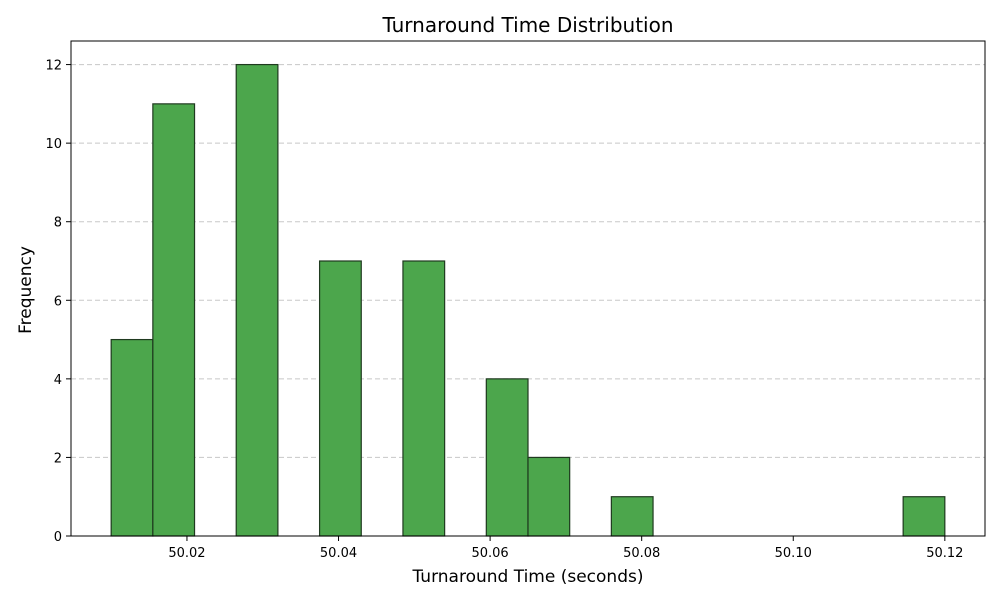 The width and height of the screenshot is (1000, 600). Describe the element at coordinates (489, 553) in the screenshot. I see `x-tick-label-2: 50.06` at that location.